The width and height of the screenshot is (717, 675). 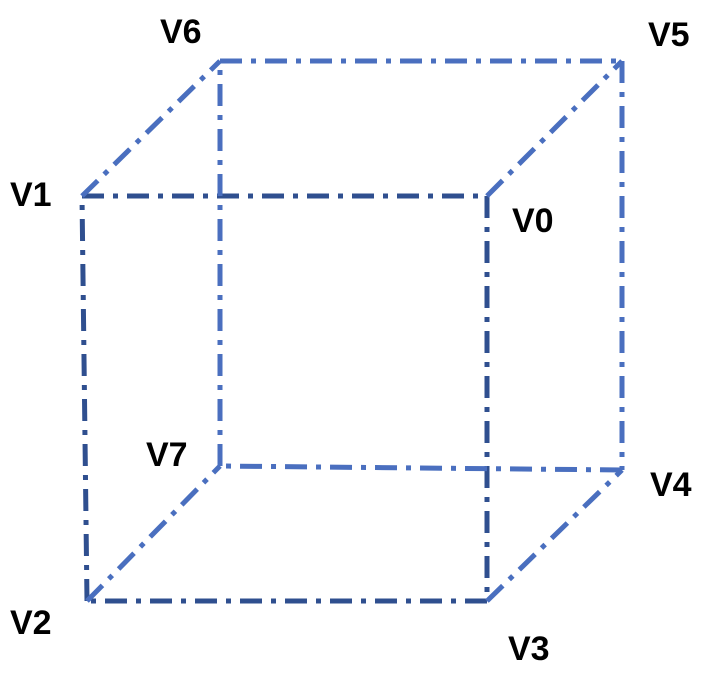 I want to click on vertex-label-v4: V4, so click(x=671, y=485).